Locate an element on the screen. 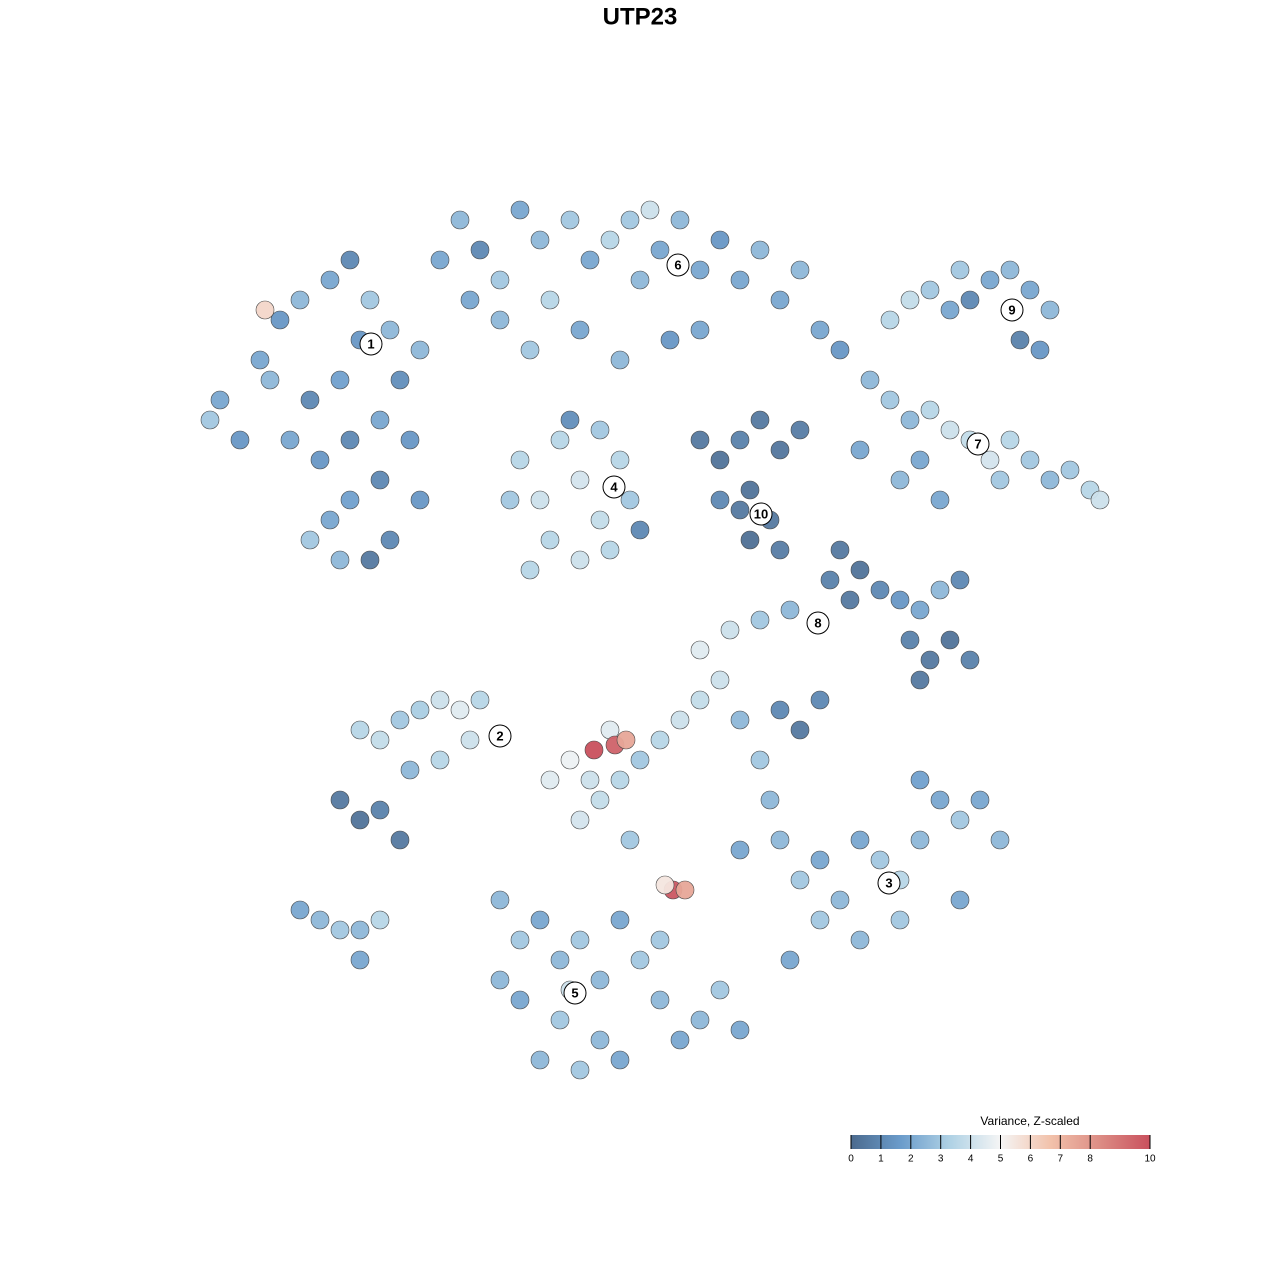 The image size is (1280, 1285). colorbar: Variance, Z-scaled 0 1 2 3 4 5 6 7 8 10 is located at coordinates (1002, 1139).